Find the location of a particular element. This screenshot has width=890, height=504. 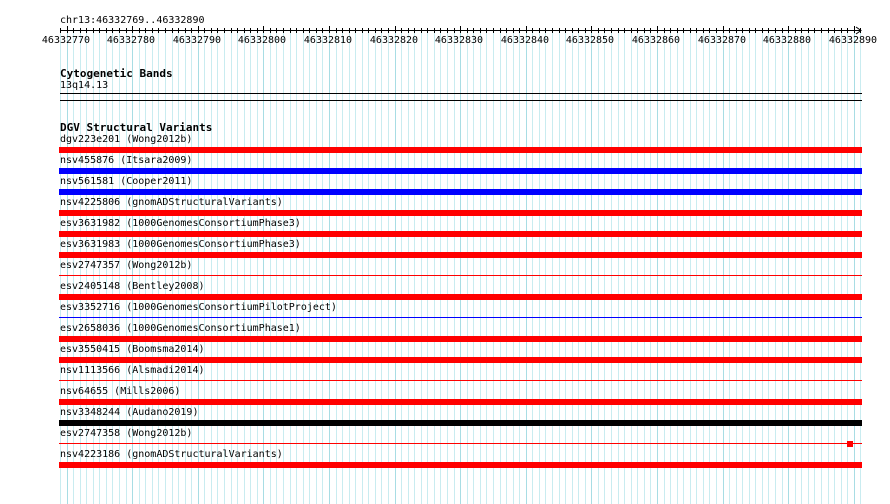

cytoband-label: 13q14.13 is located at coordinates (84, 85).